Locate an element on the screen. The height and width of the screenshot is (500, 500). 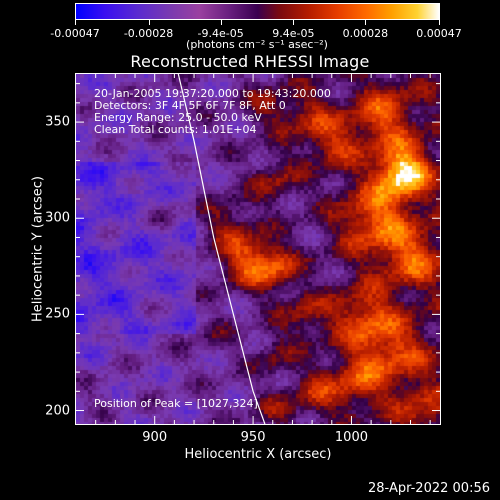
colorbar-unit-label: (photons cm⁻² s⁻¹ asec⁻²) is located at coordinates (257, 44).